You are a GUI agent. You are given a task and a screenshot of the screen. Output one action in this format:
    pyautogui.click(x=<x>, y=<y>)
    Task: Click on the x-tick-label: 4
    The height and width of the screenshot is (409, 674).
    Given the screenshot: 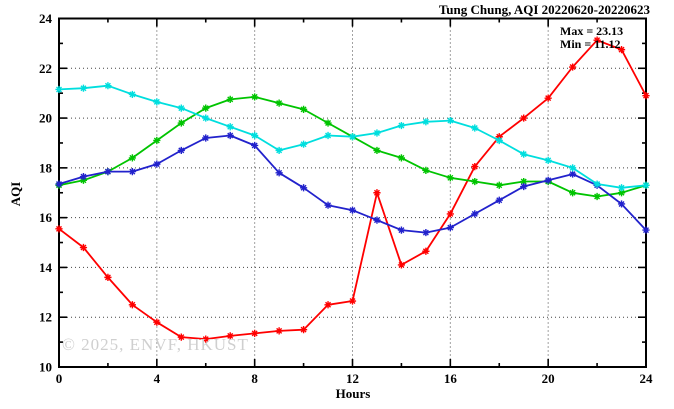 What is the action you would take?
    pyautogui.click(x=157, y=378)
    